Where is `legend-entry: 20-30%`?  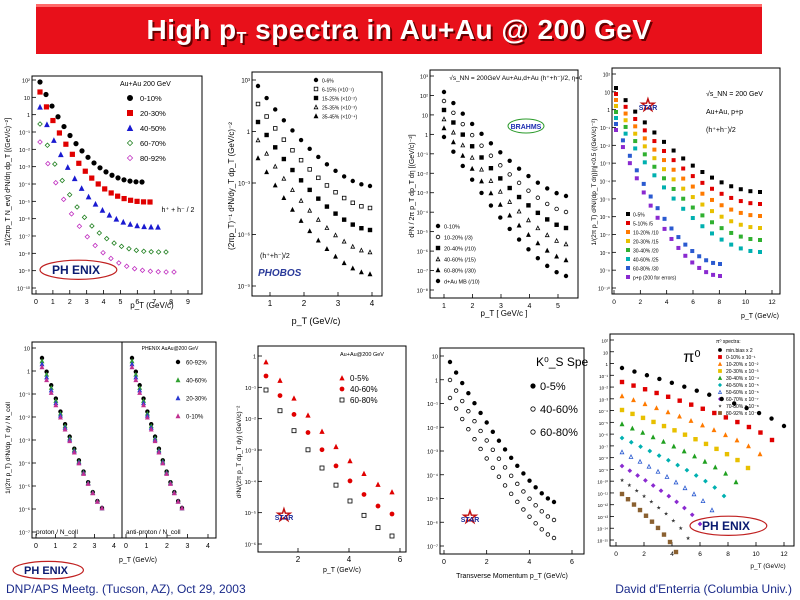 legend-entry: 20-30% is located at coordinates (196, 400).